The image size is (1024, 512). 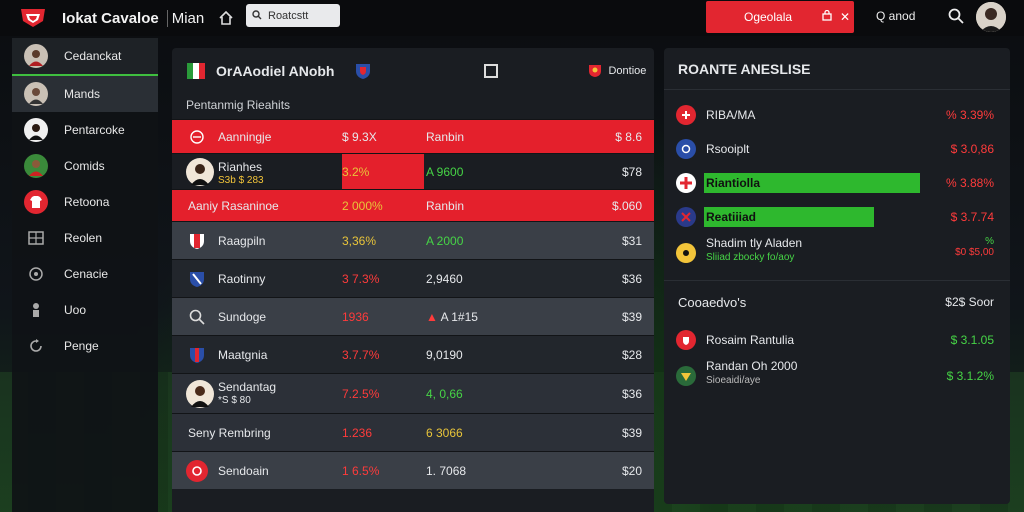 I want to click on sidebar-item-8: Penge, so click(x=85, y=346).